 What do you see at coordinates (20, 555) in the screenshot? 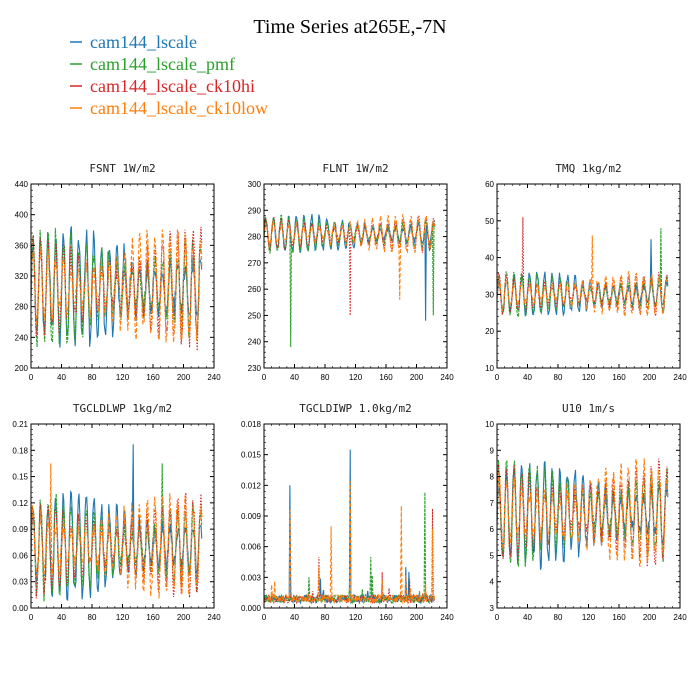
I see `y-tick-label: 0.06` at bounding box center [20, 555].